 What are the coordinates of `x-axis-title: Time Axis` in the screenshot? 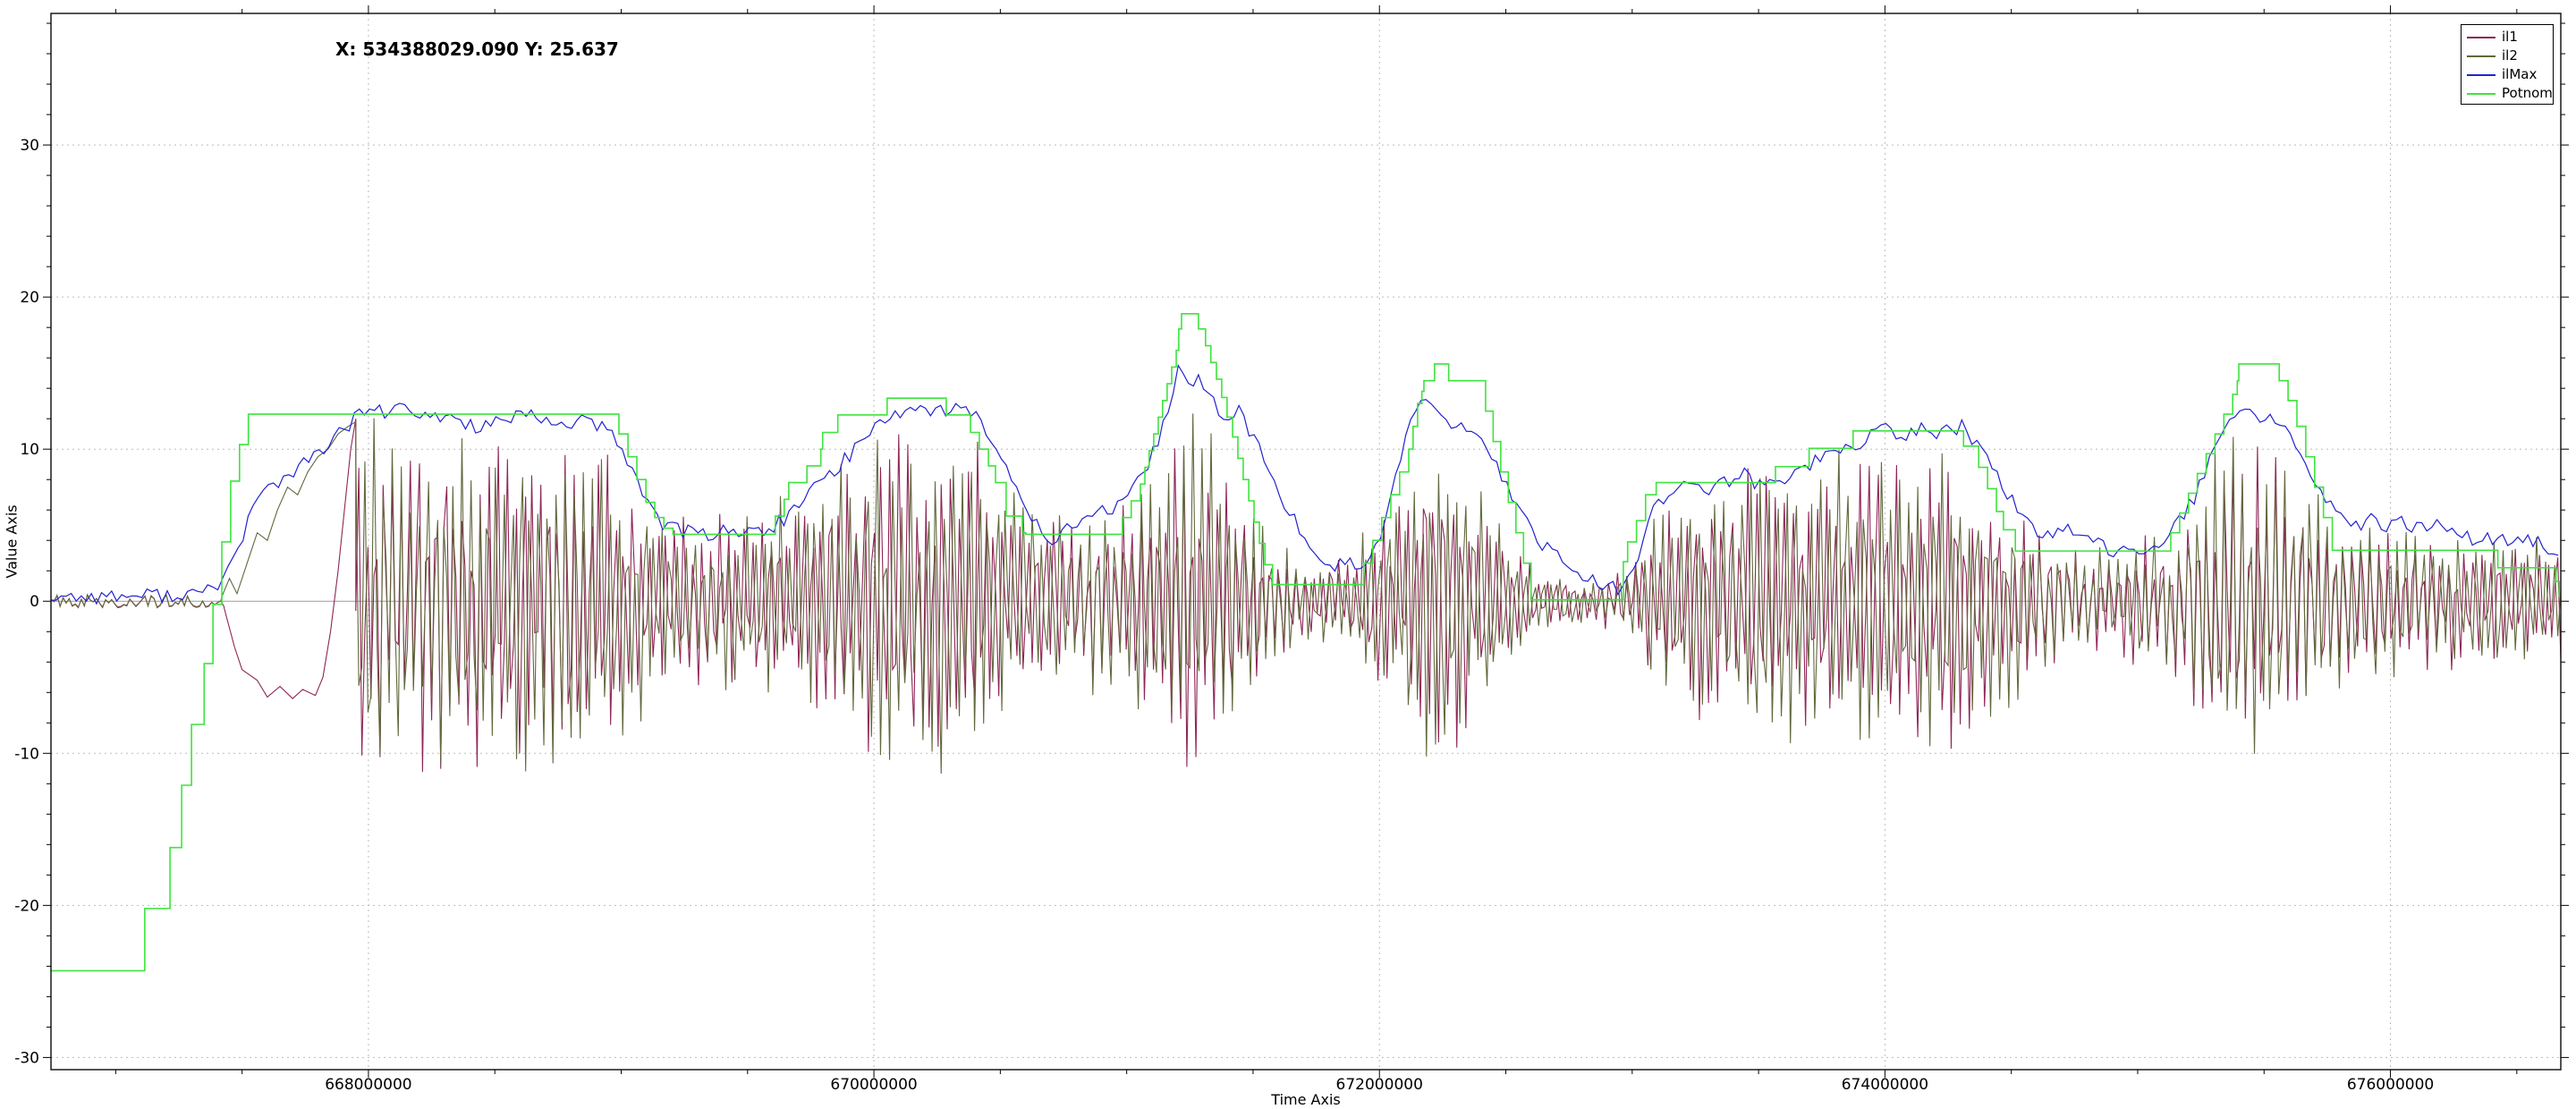 It's located at (1306, 1100).